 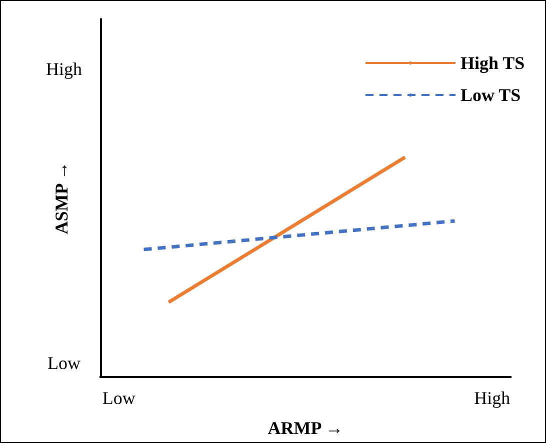 I want to click on legend-label: Low TS, so click(x=490, y=95).